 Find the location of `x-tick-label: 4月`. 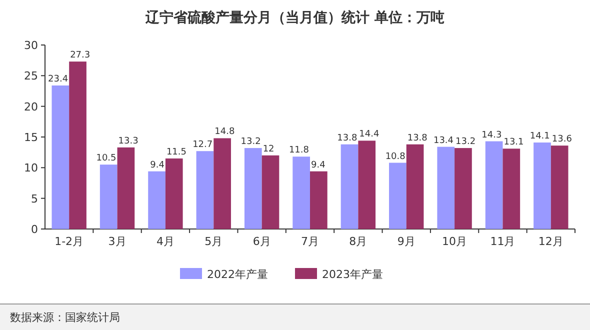

x-tick-label: 4月 is located at coordinates (165, 241).